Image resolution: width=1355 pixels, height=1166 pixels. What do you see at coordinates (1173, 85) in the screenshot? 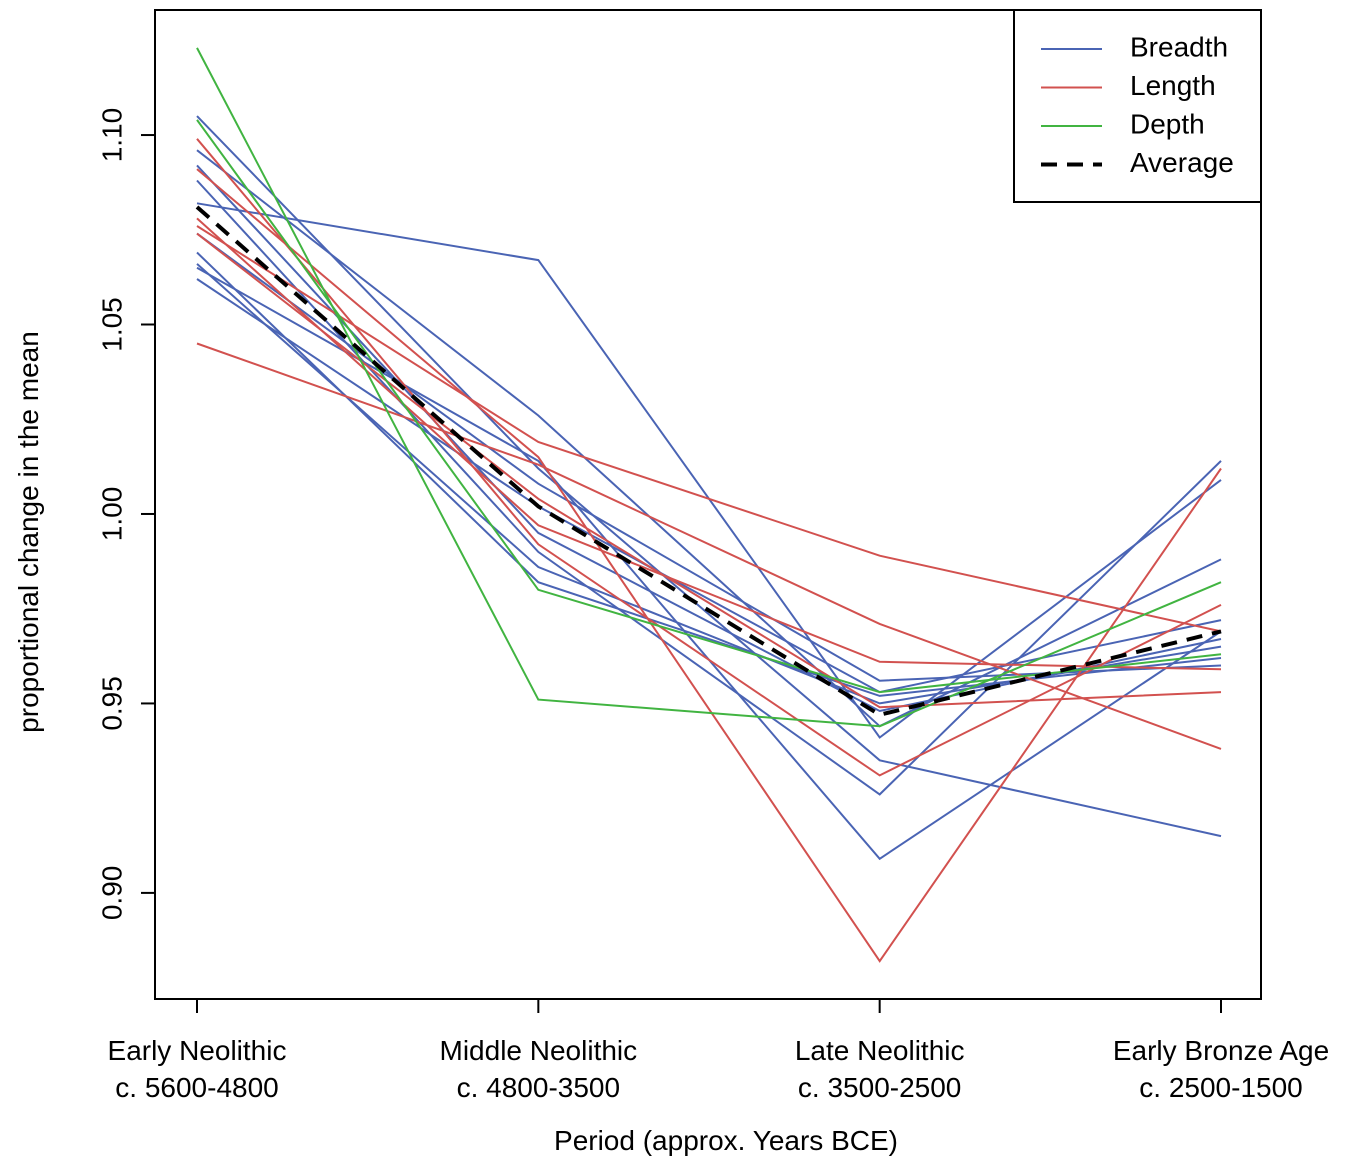
I see `legend-label-length: Length` at bounding box center [1173, 85].